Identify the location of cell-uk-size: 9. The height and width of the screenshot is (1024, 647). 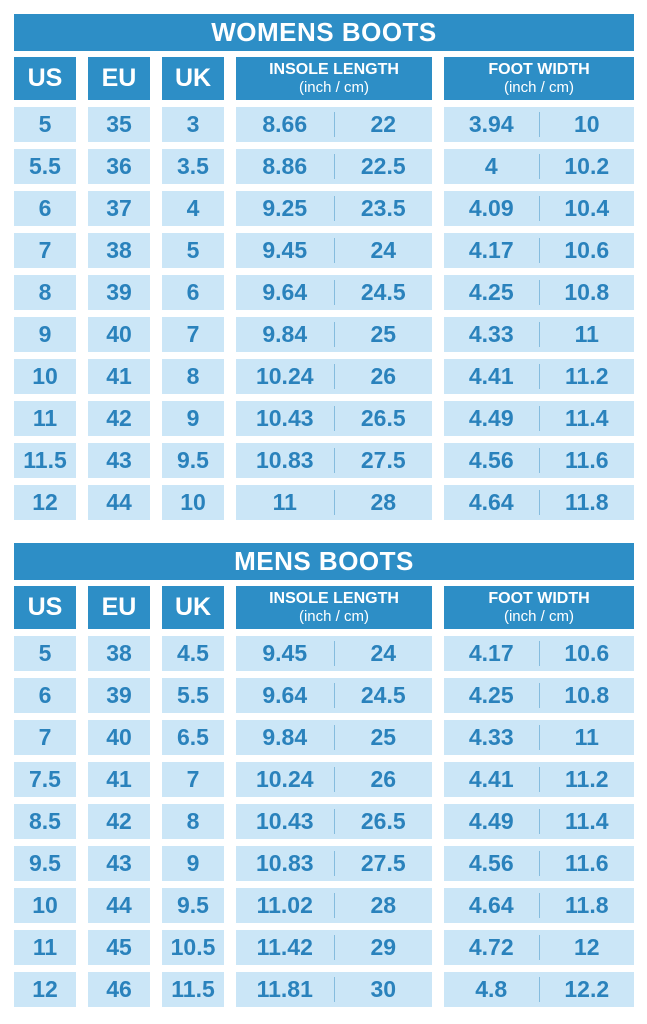
(193, 418).